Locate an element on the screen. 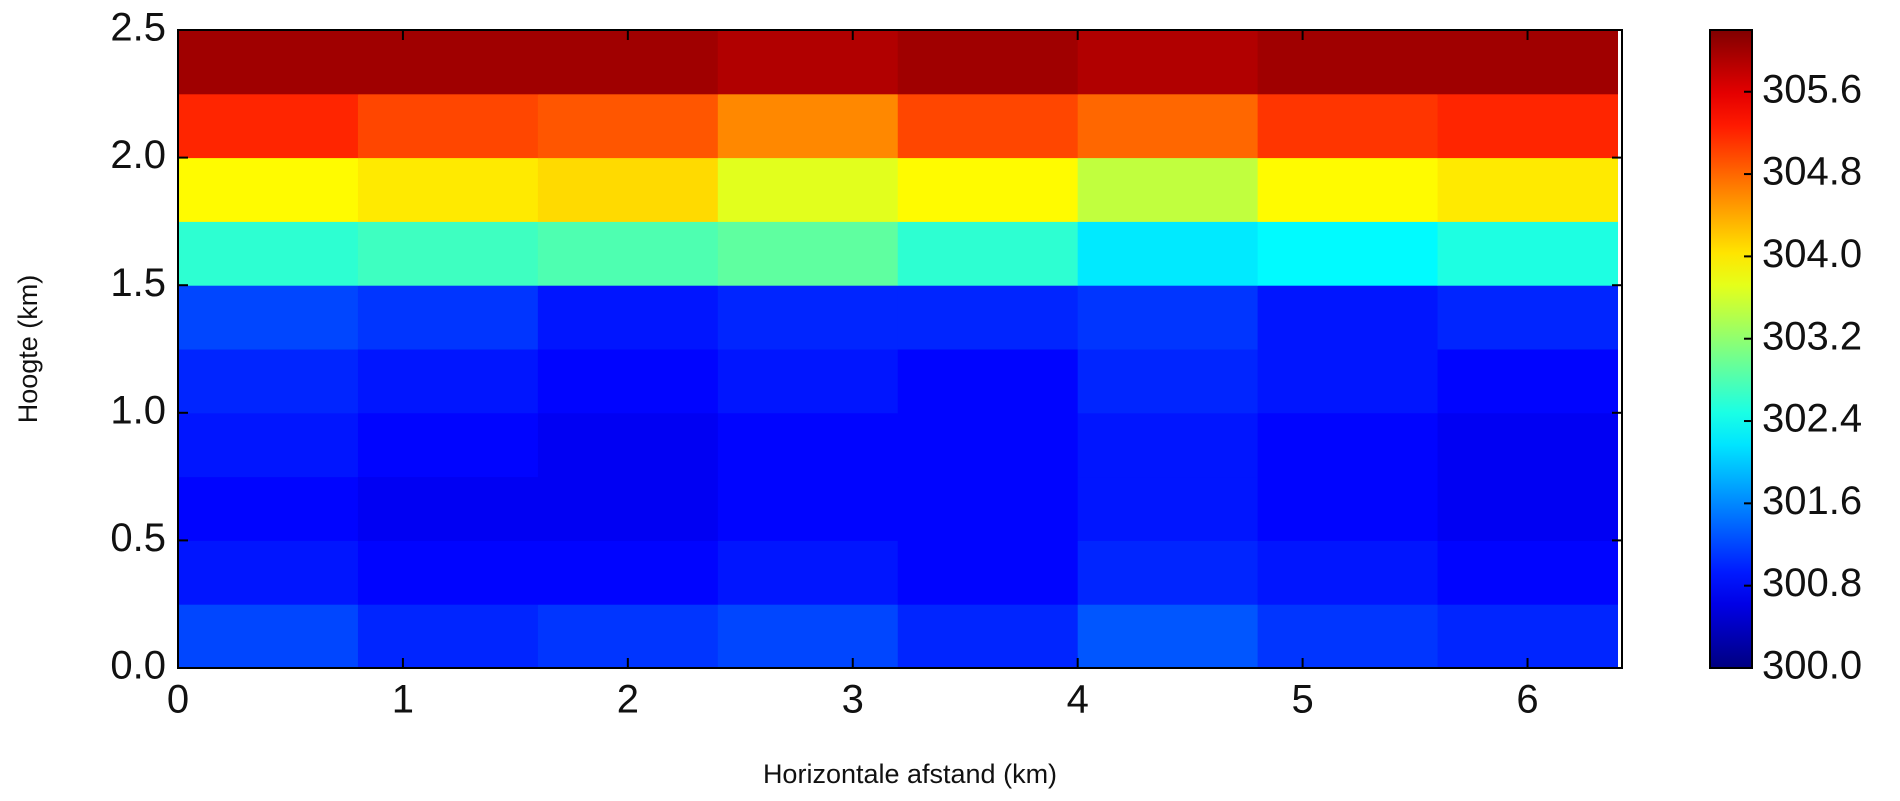 This screenshot has height=801, width=1900. colorbar-tick-label: 303.2 is located at coordinates (1812, 336).